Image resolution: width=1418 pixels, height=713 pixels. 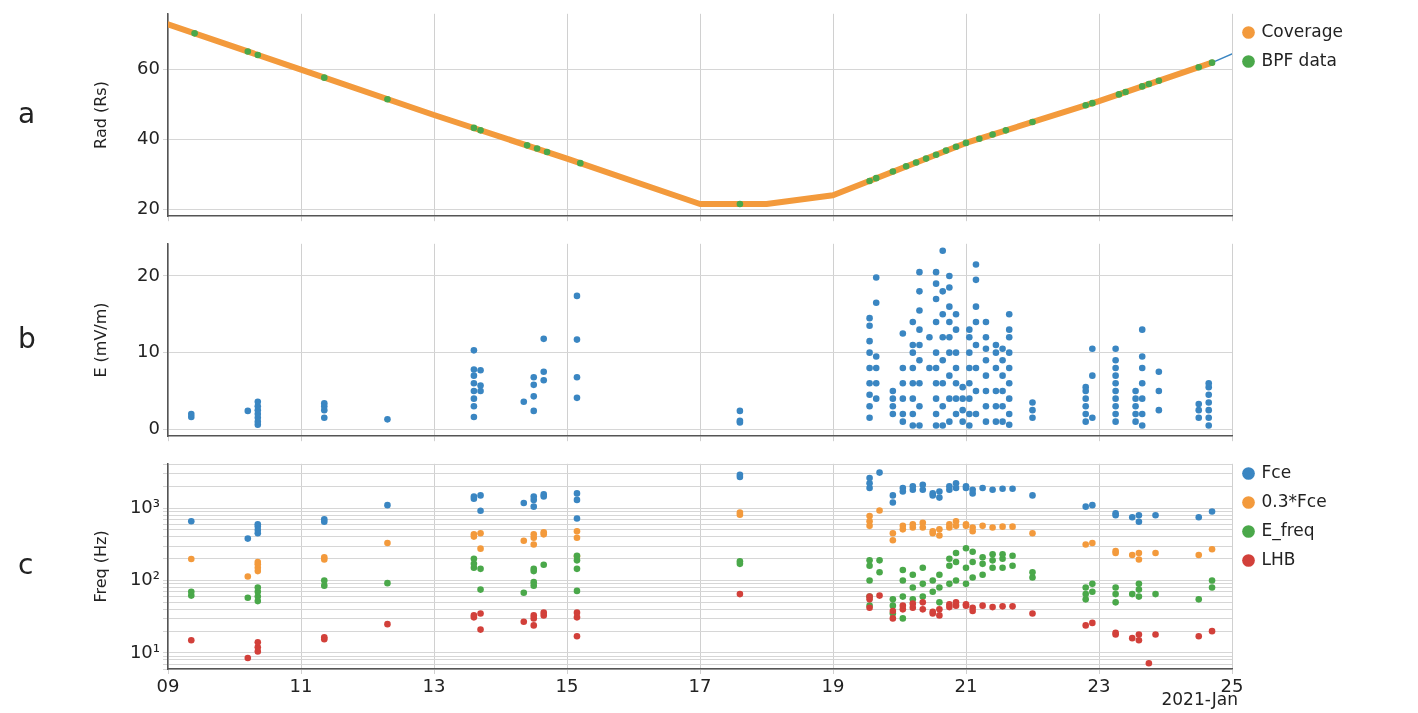 I want to click on y-tick-label: 10¹, so click(x=144, y=651).